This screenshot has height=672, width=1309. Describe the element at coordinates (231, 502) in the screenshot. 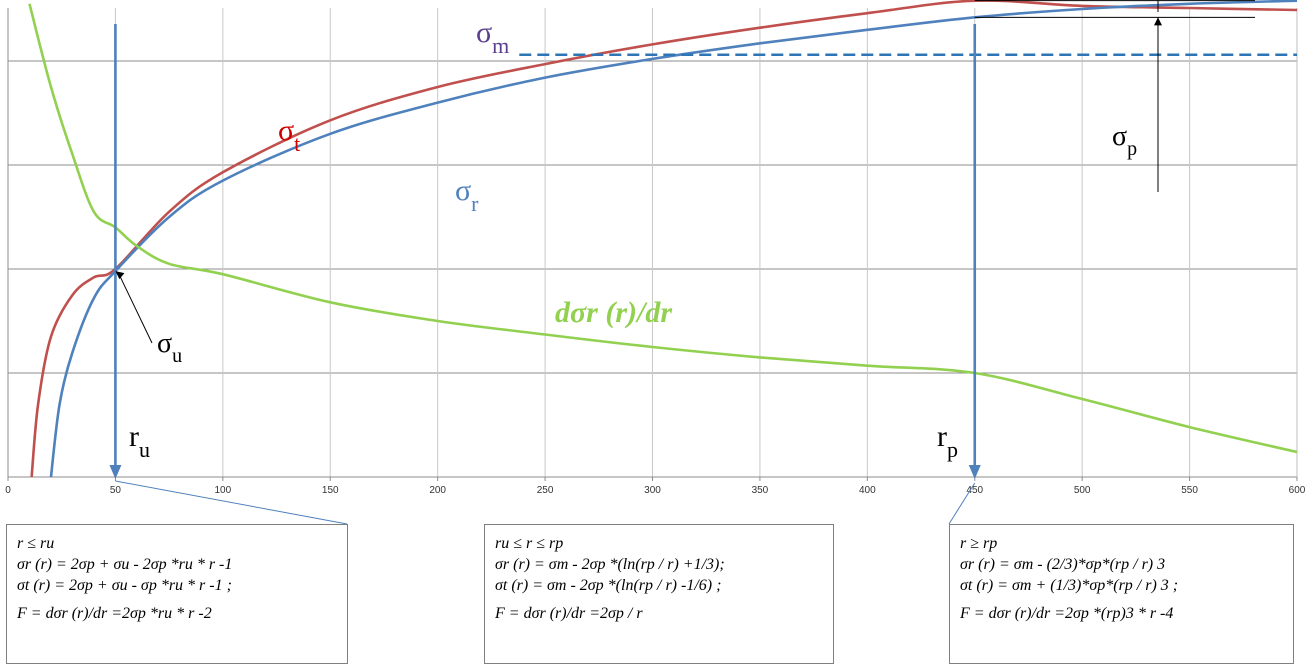

I see `callout-left` at that location.